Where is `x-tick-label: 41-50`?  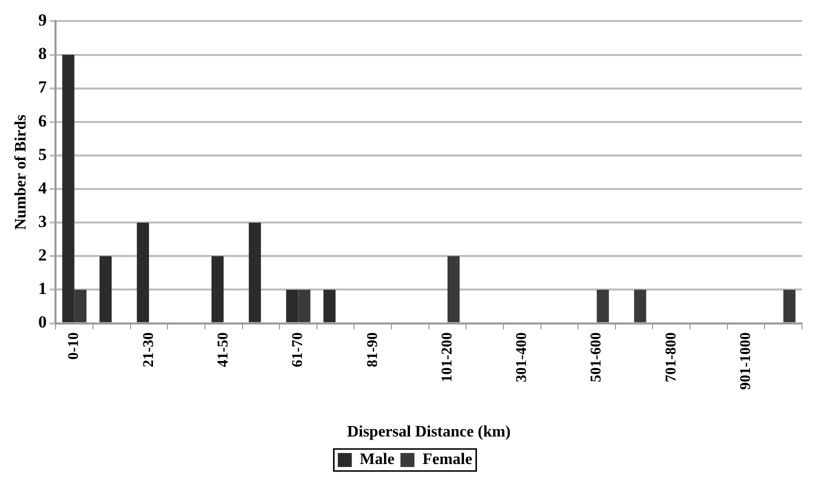 x-tick-label: 41-50 is located at coordinates (223, 350).